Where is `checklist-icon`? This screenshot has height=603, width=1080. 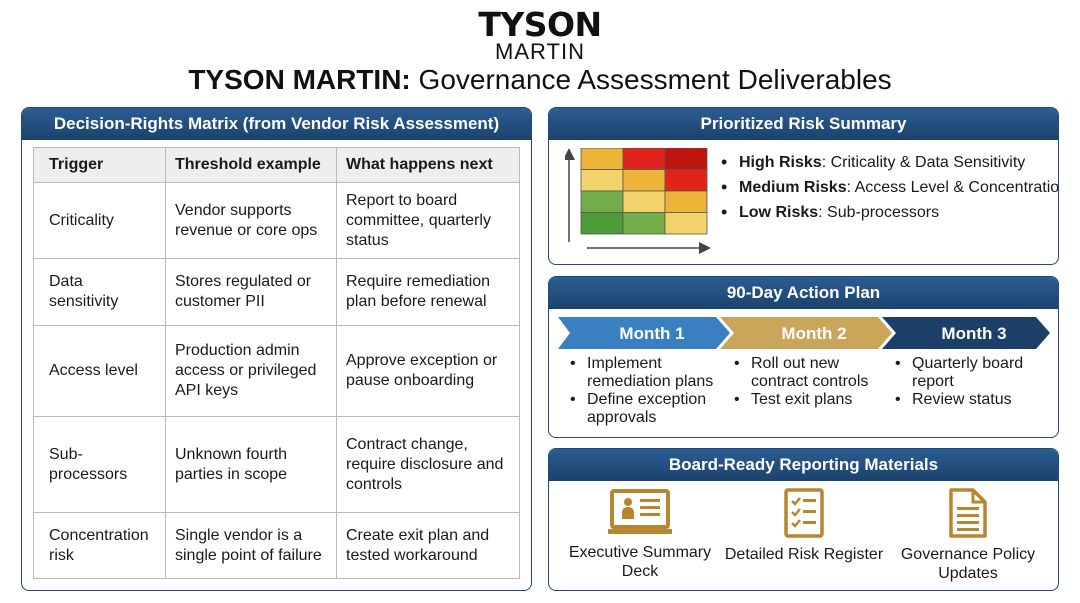 checklist-icon is located at coordinates (804, 513).